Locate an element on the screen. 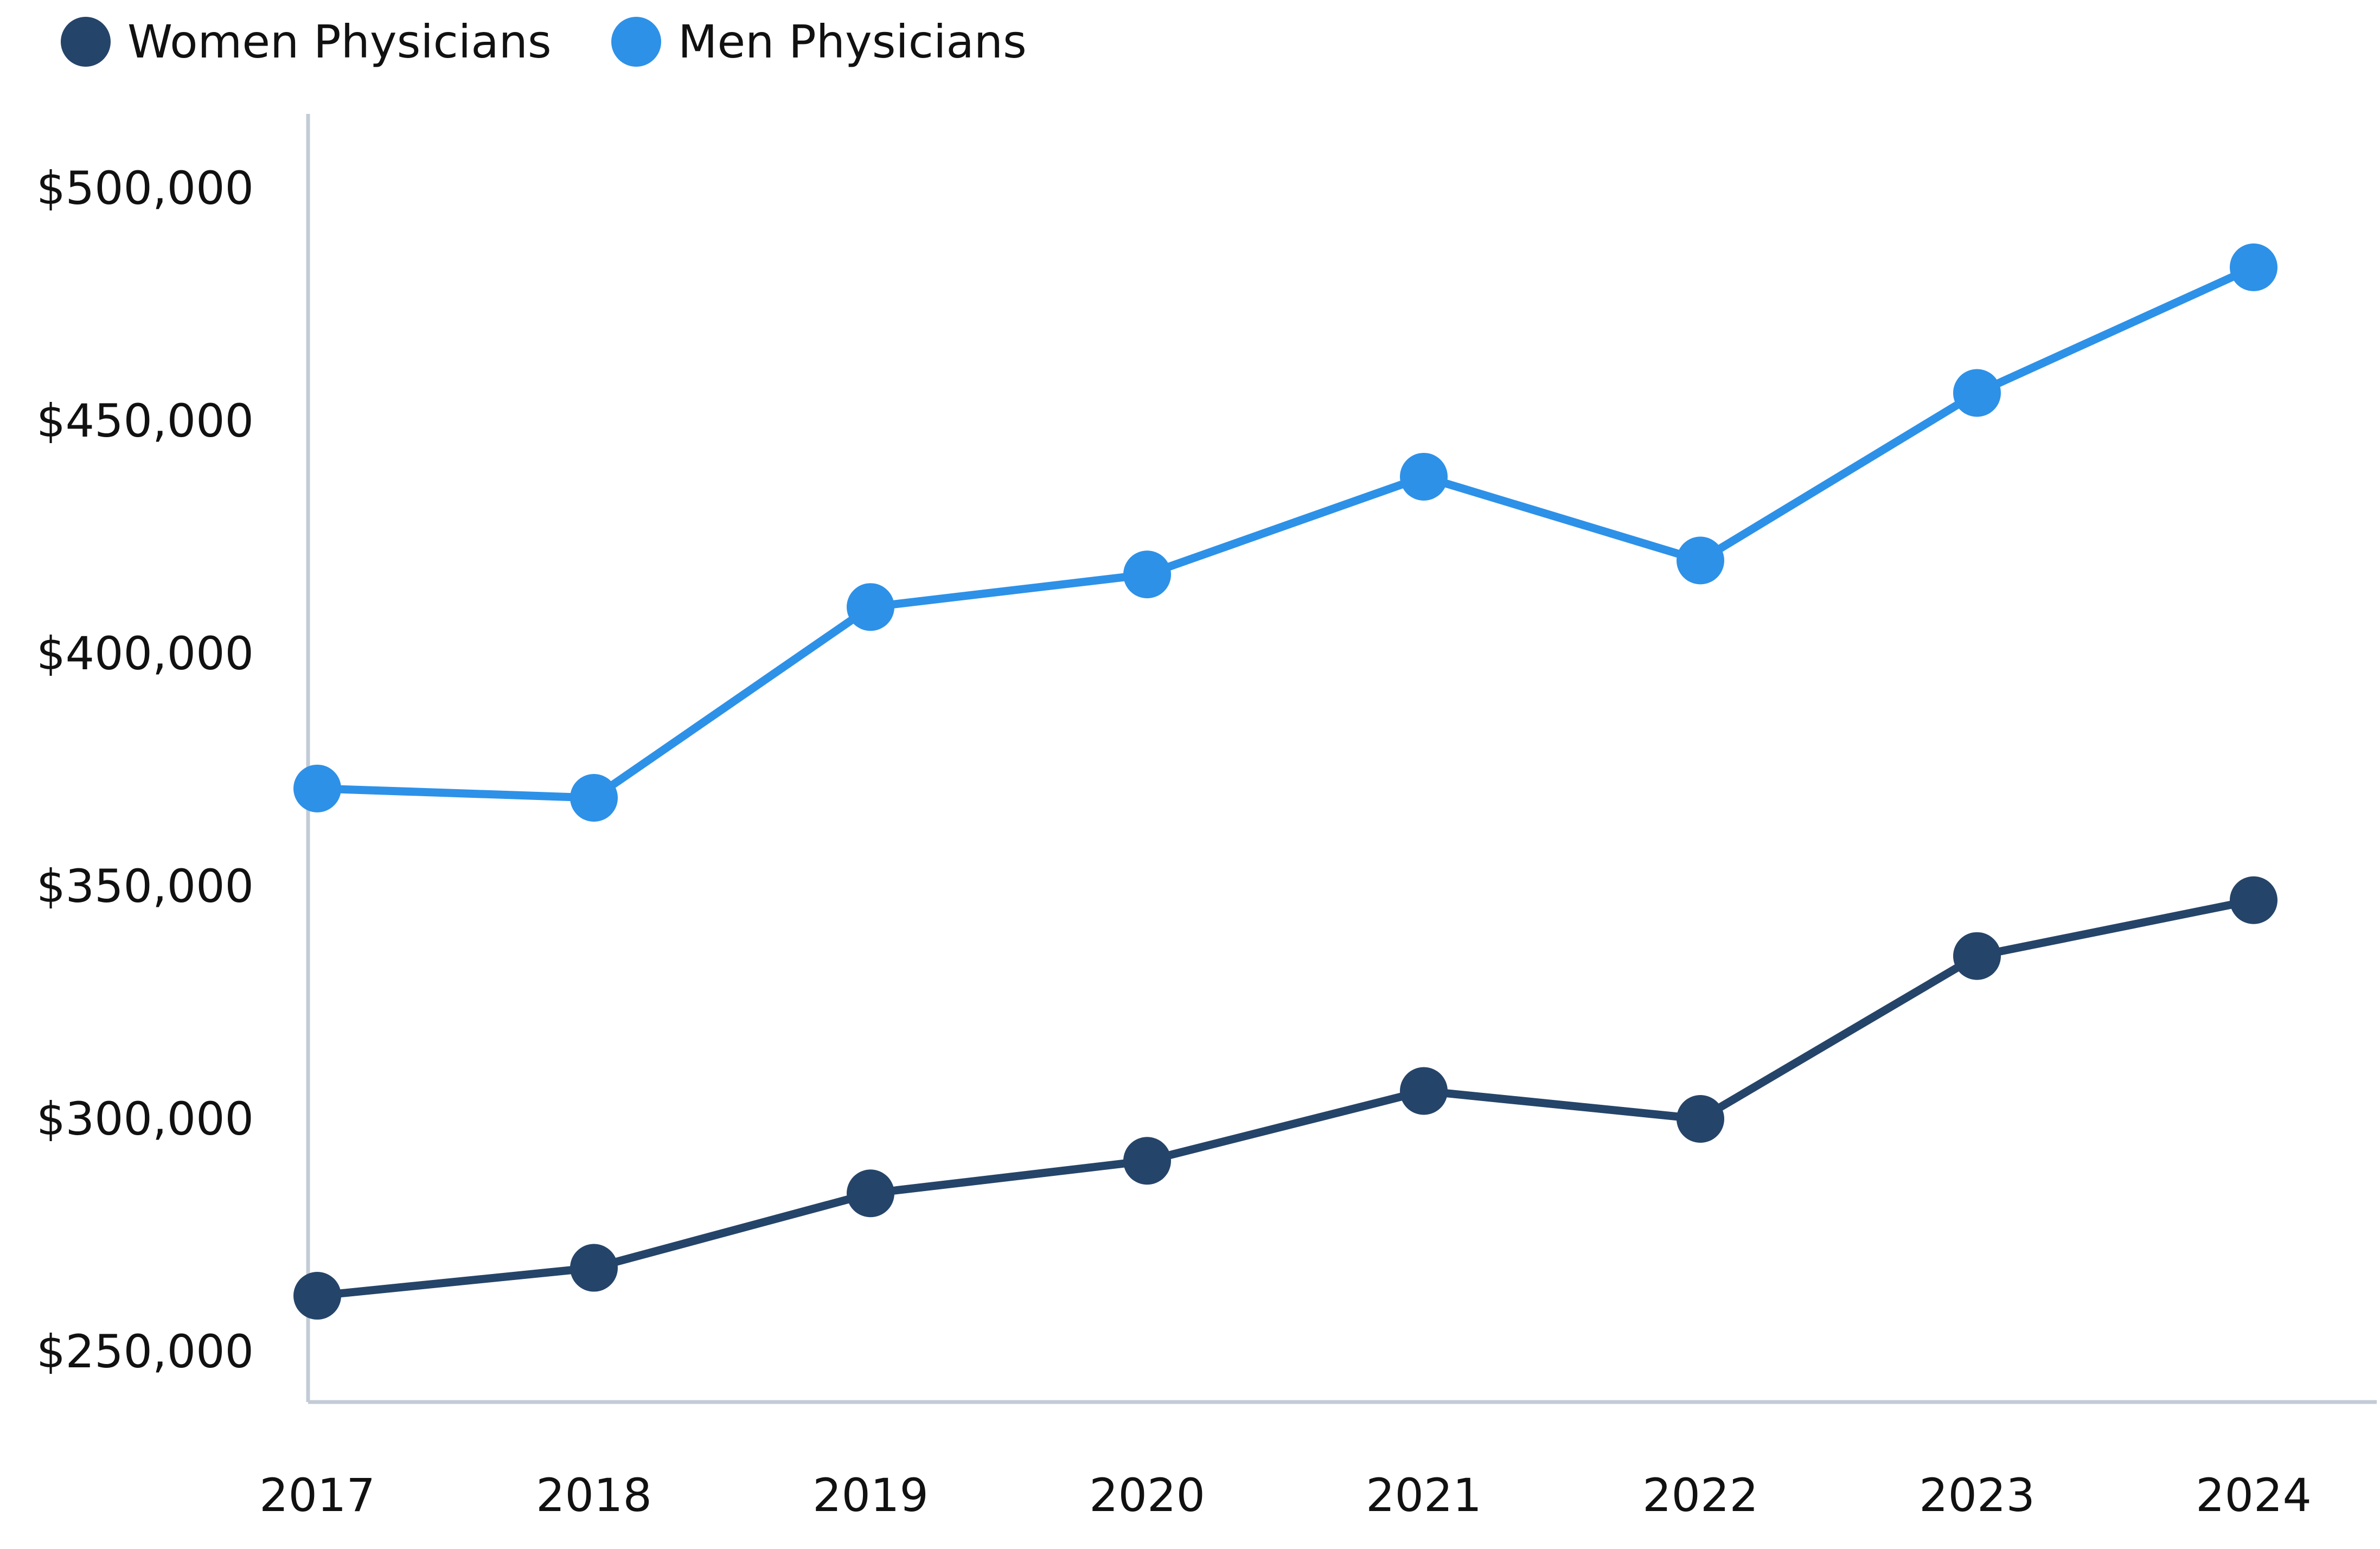 The width and height of the screenshot is (2380, 1549). legend: Women Physicians Men Physicians is located at coordinates (544, 41).